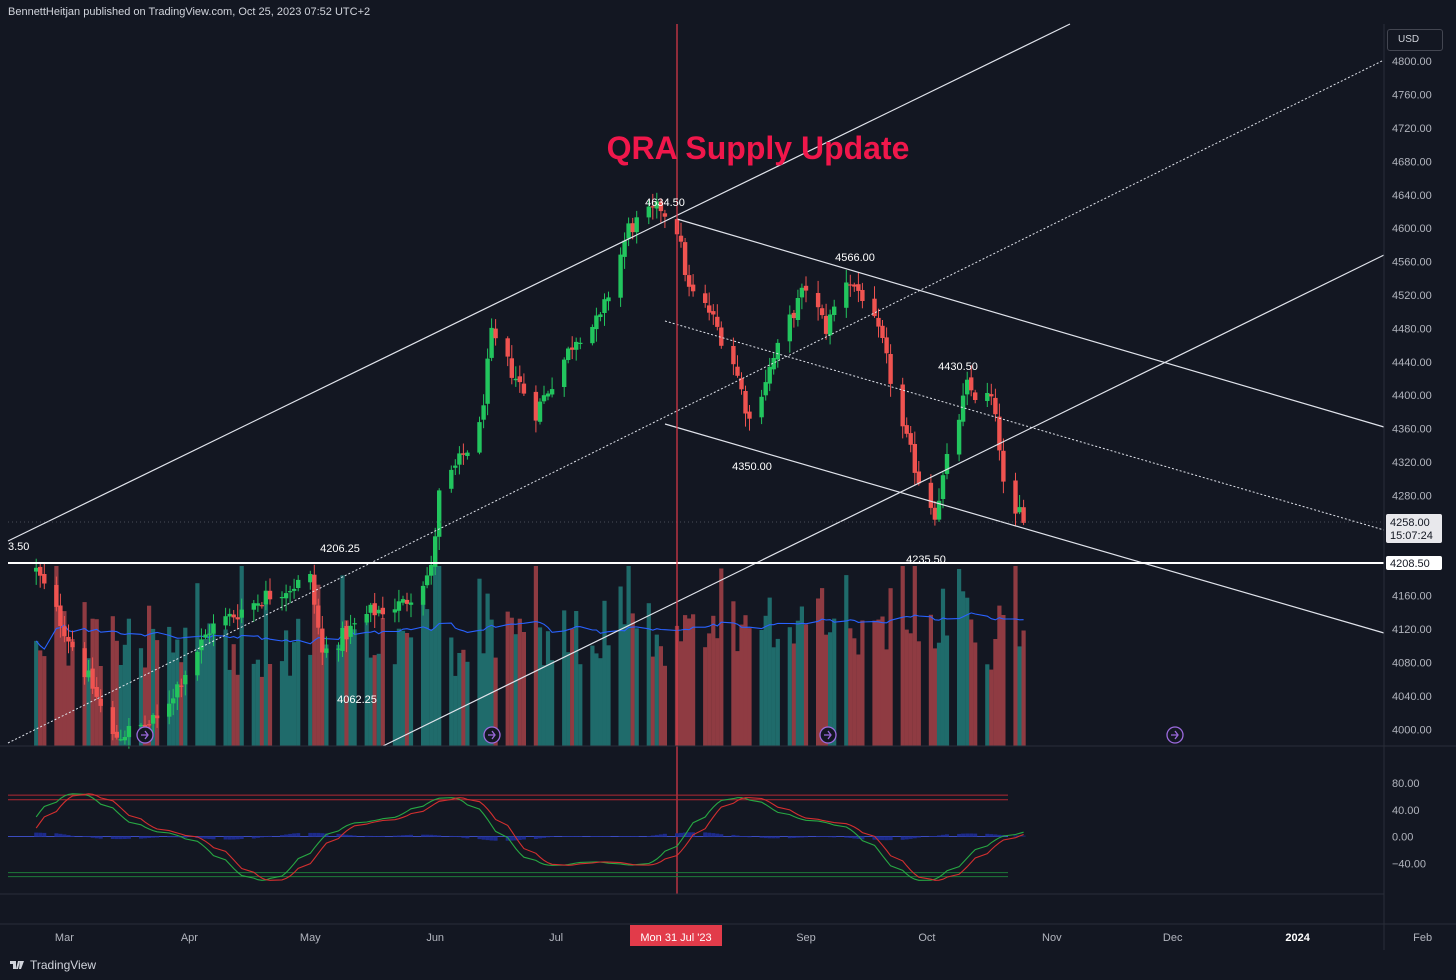  What do you see at coordinates (17, 965) in the screenshot?
I see `tradingview-logo-icon` at bounding box center [17, 965].